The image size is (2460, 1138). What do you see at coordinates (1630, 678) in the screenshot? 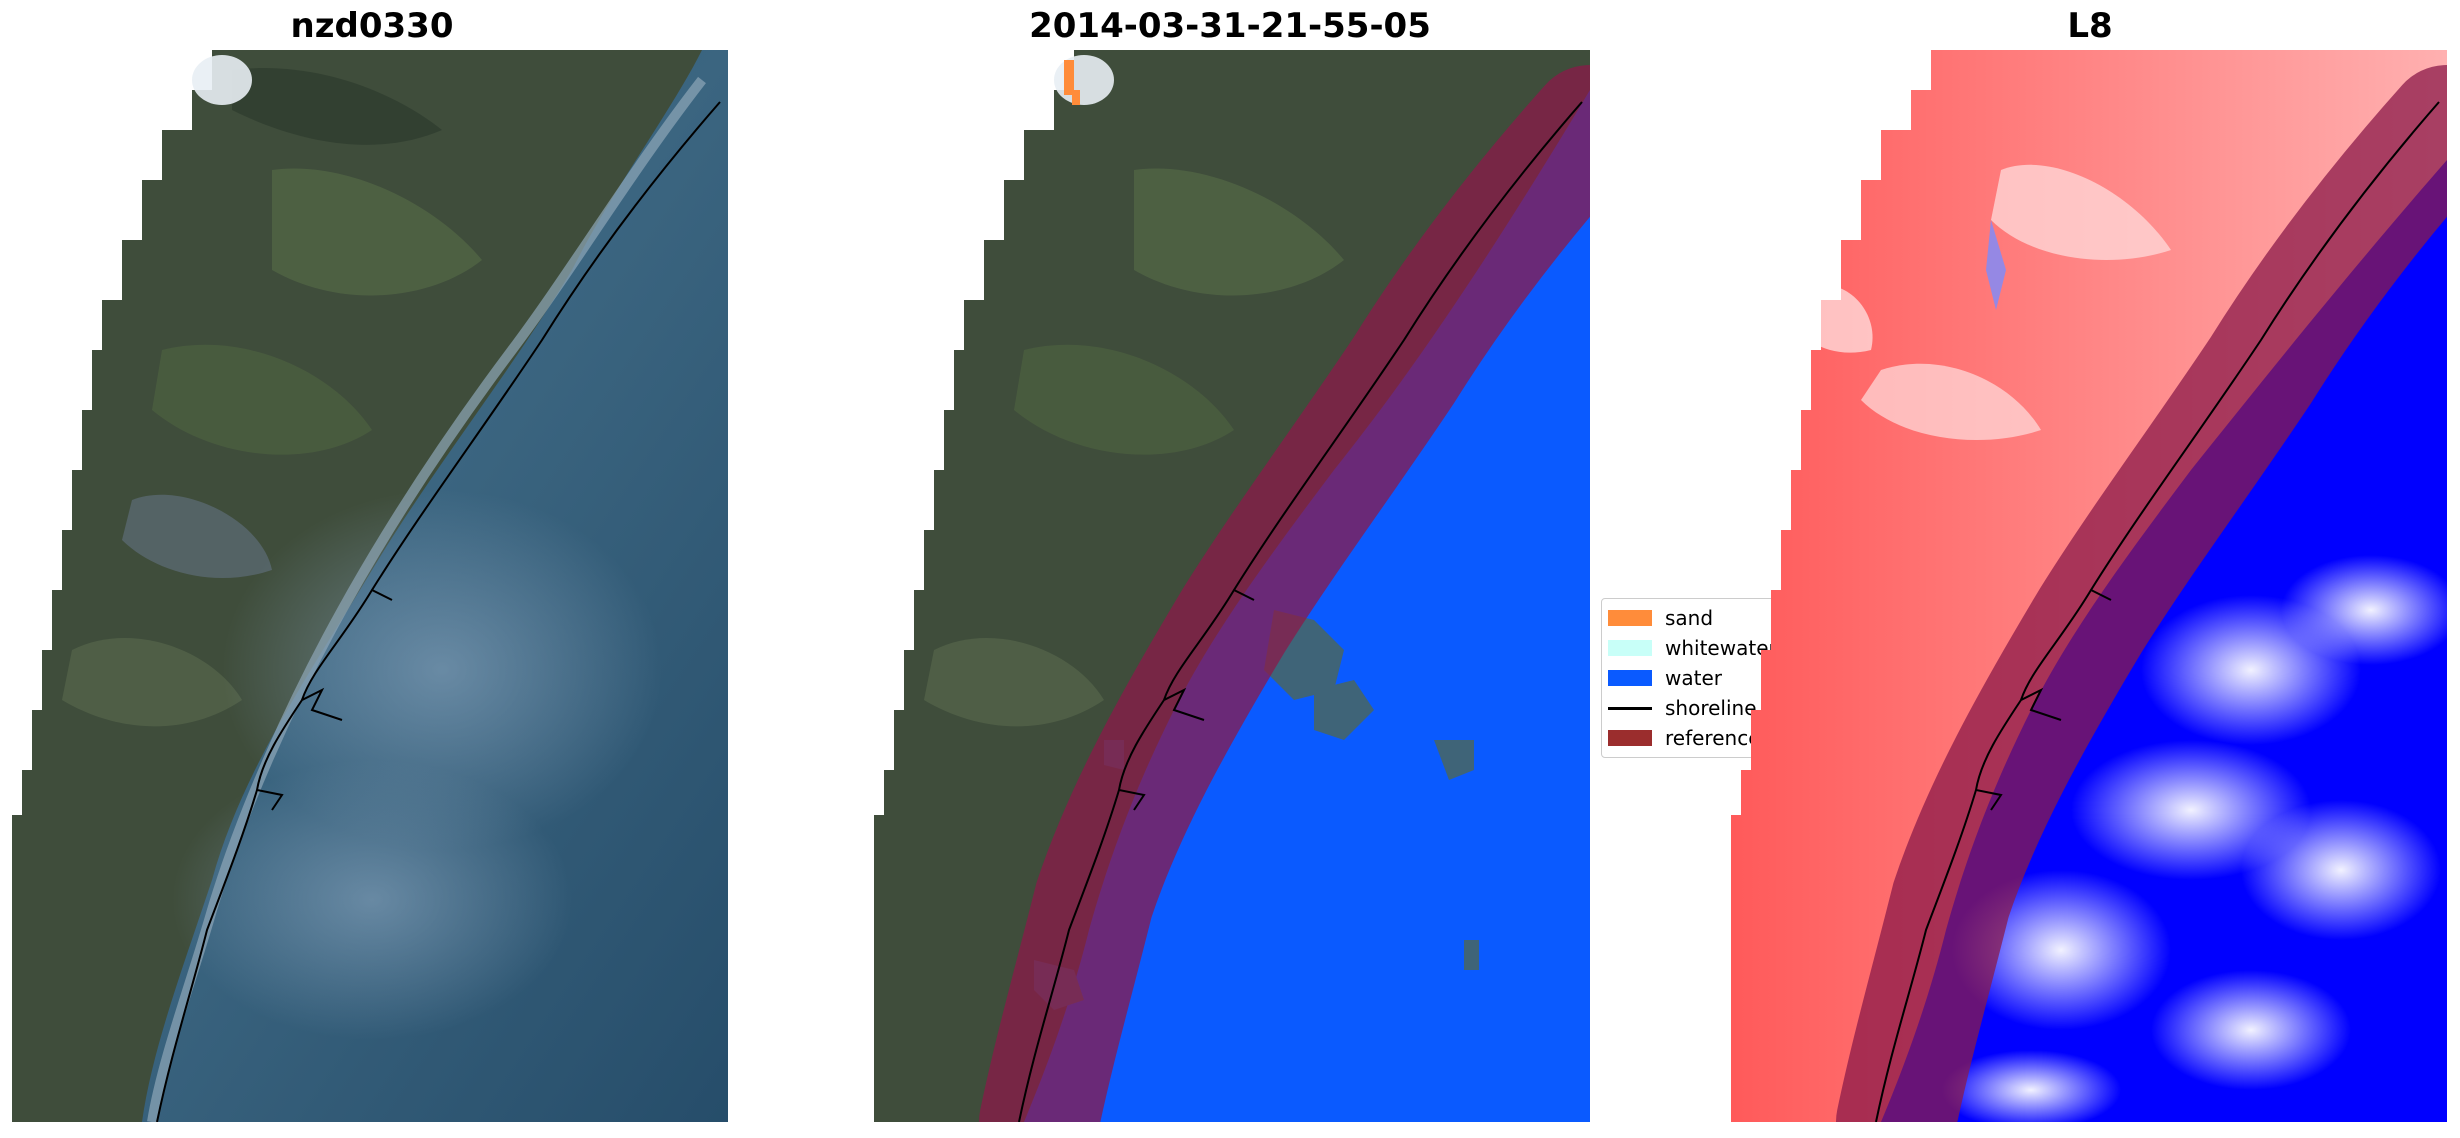
I see `water-swatch` at bounding box center [1630, 678].